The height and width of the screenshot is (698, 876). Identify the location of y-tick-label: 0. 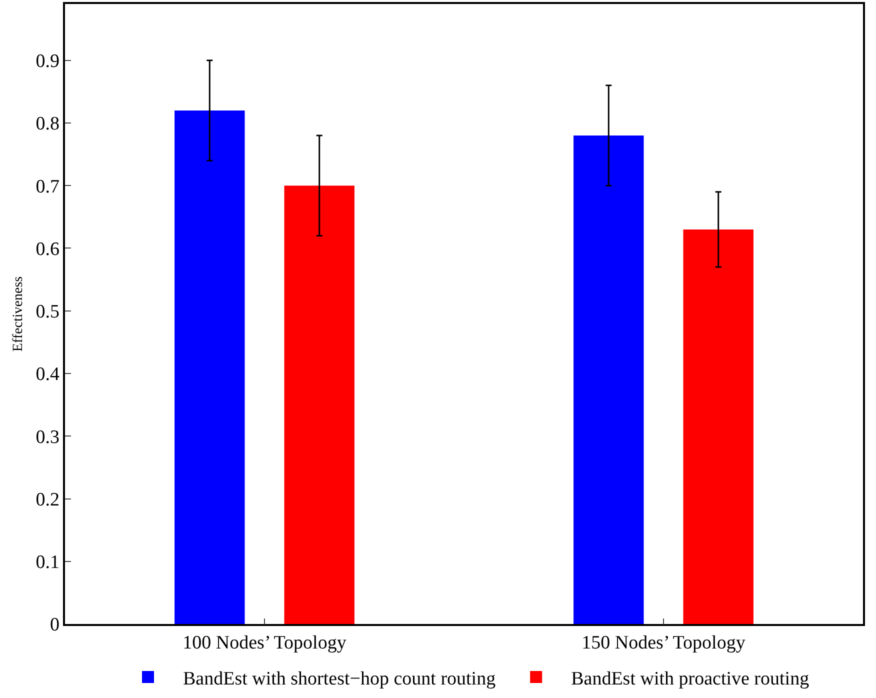
(55, 625).